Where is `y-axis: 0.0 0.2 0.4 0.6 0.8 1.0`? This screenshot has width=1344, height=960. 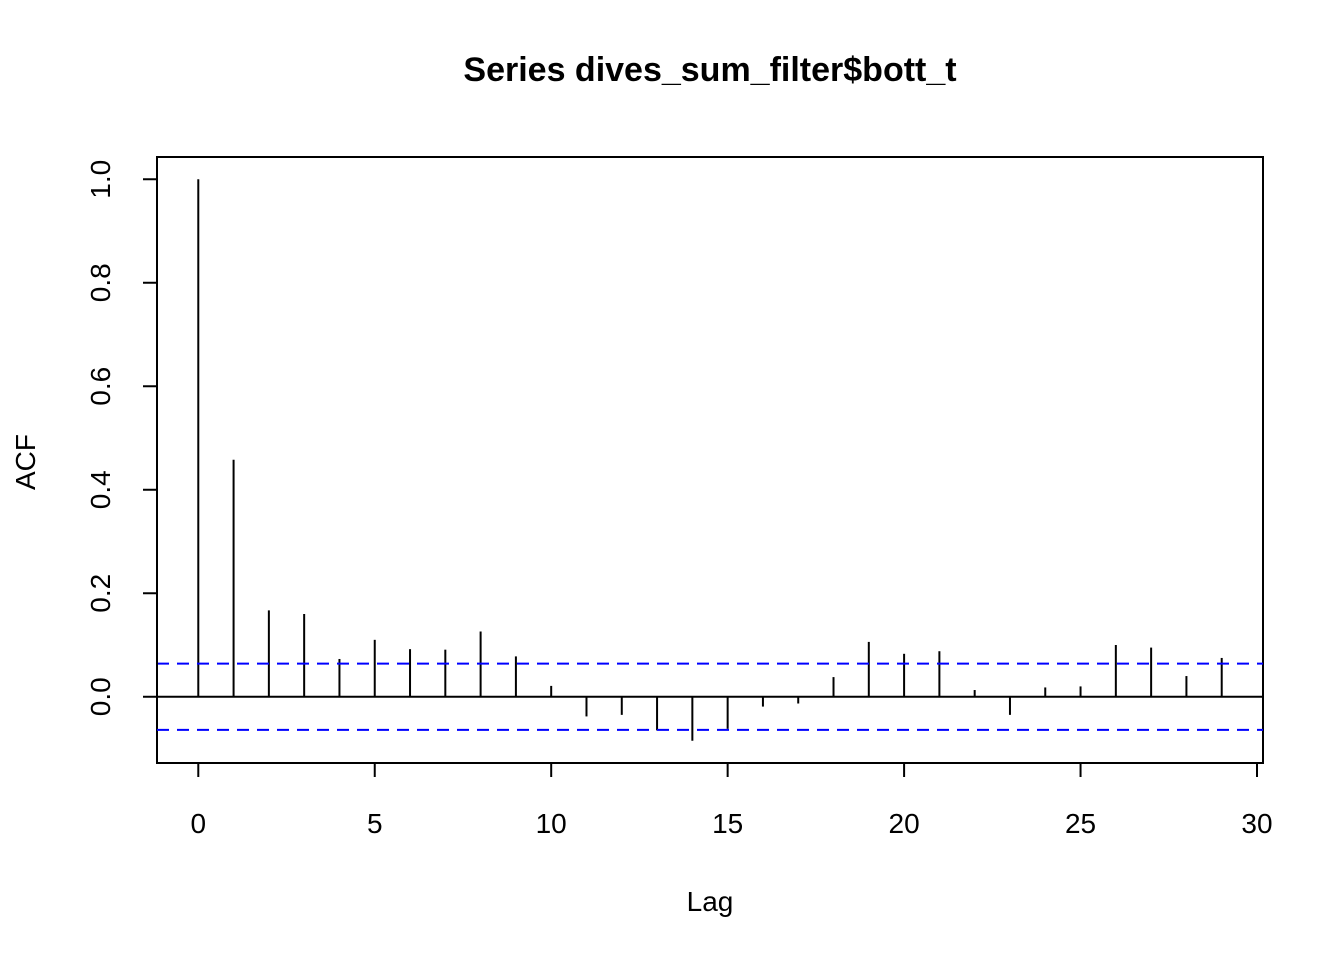
y-axis: 0.0 0.2 0.4 0.6 0.8 1.0 is located at coordinates (121, 438).